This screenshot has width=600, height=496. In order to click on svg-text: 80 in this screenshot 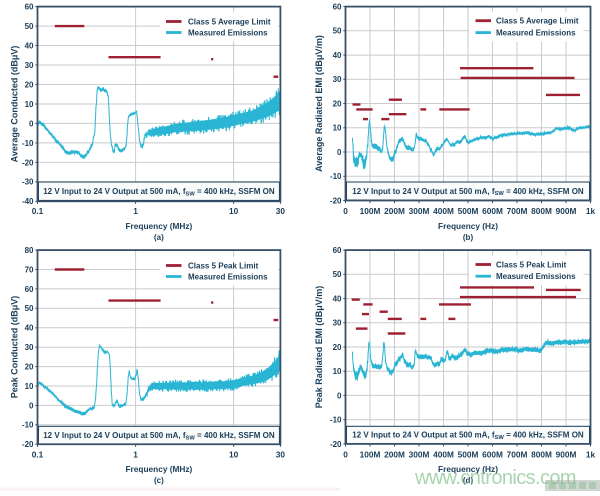, I will do `click(29, 250)`.